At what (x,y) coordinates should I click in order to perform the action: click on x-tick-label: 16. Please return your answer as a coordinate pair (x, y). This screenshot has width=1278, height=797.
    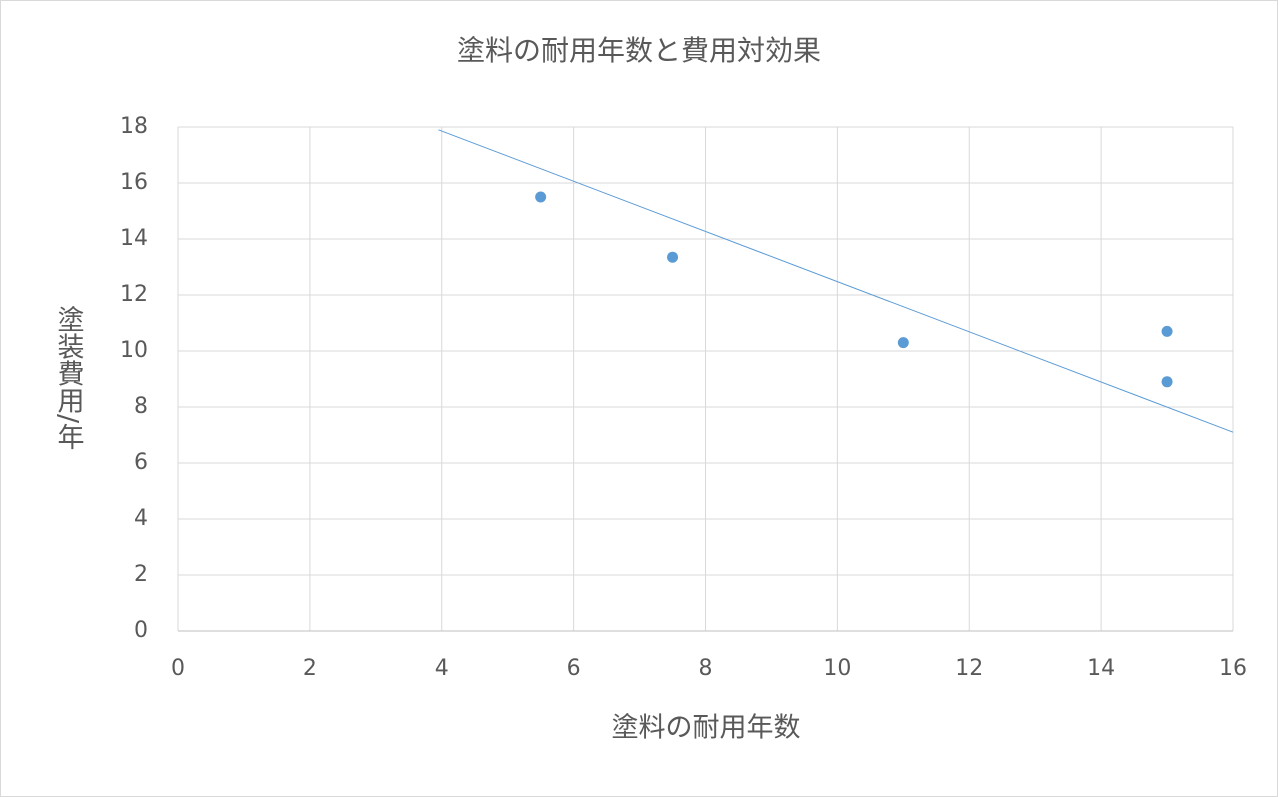
    Looking at the image, I should click on (1233, 668).